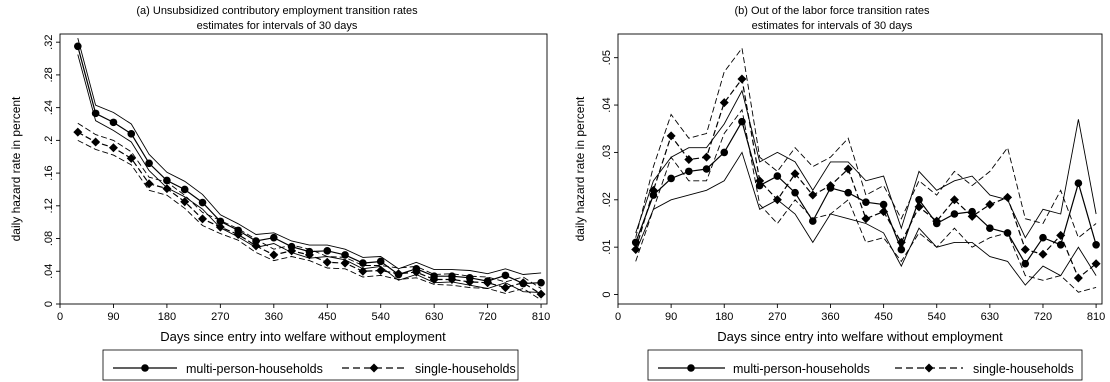 Image resolution: width=1110 pixels, height=382 pixels. What do you see at coordinates (49, 74) in the screenshot?
I see `y-tick-label: .28` at bounding box center [49, 74].